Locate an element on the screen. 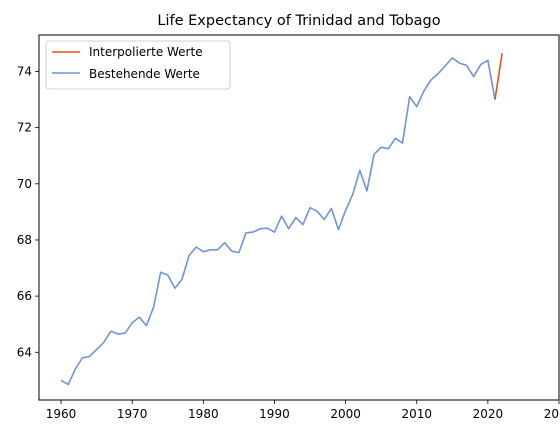 Image resolution: width=560 pixels, height=435 pixels. x-tick-label: 1990 is located at coordinates (274, 414).